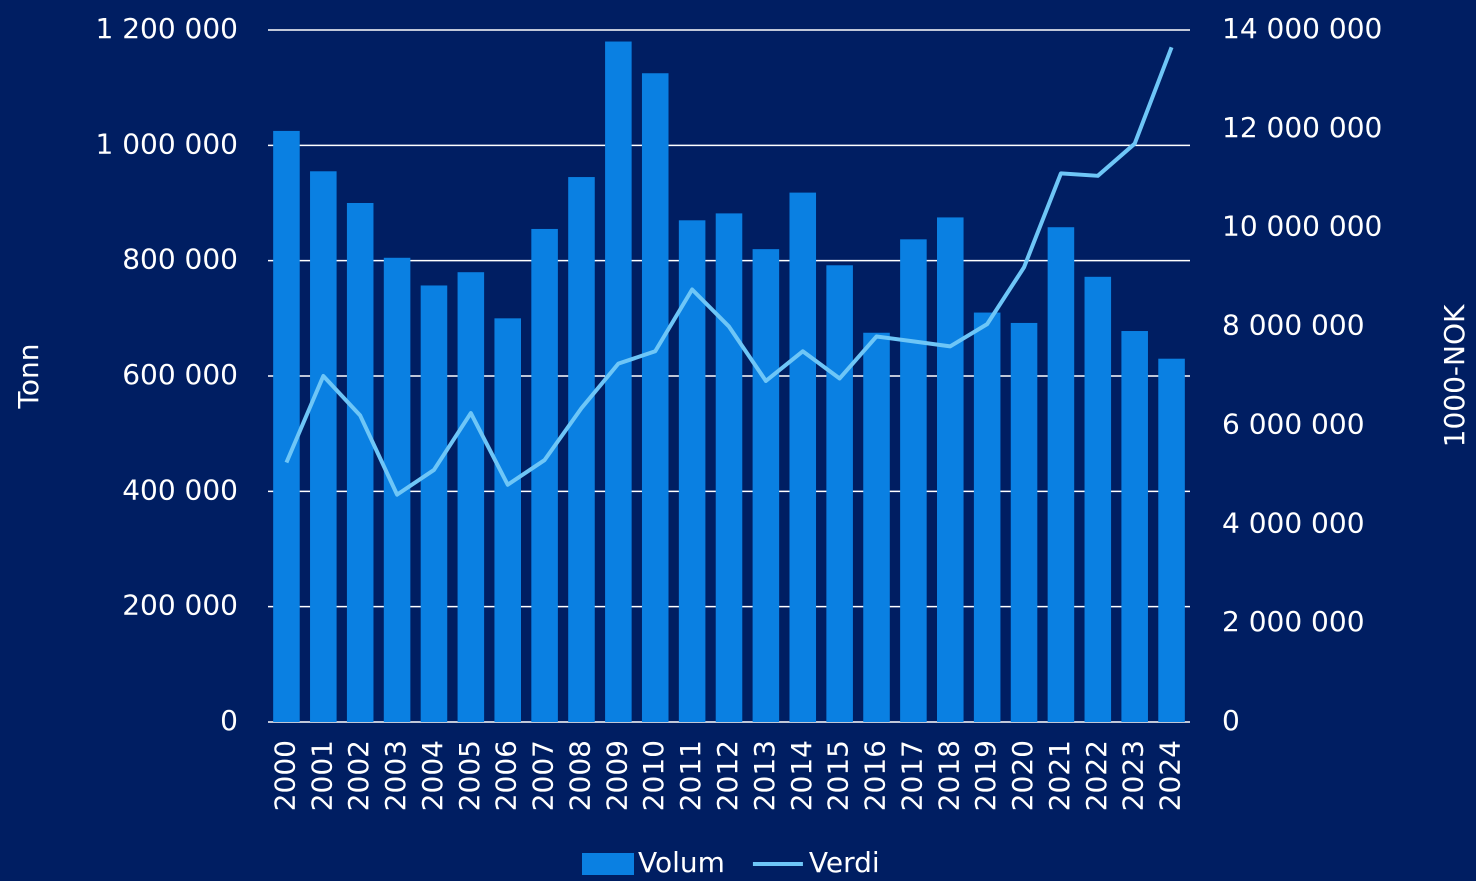 The height and width of the screenshot is (881, 1476). Describe the element at coordinates (1302, 28) in the screenshot. I see `y2-tick-label: 14 000 000` at that location.